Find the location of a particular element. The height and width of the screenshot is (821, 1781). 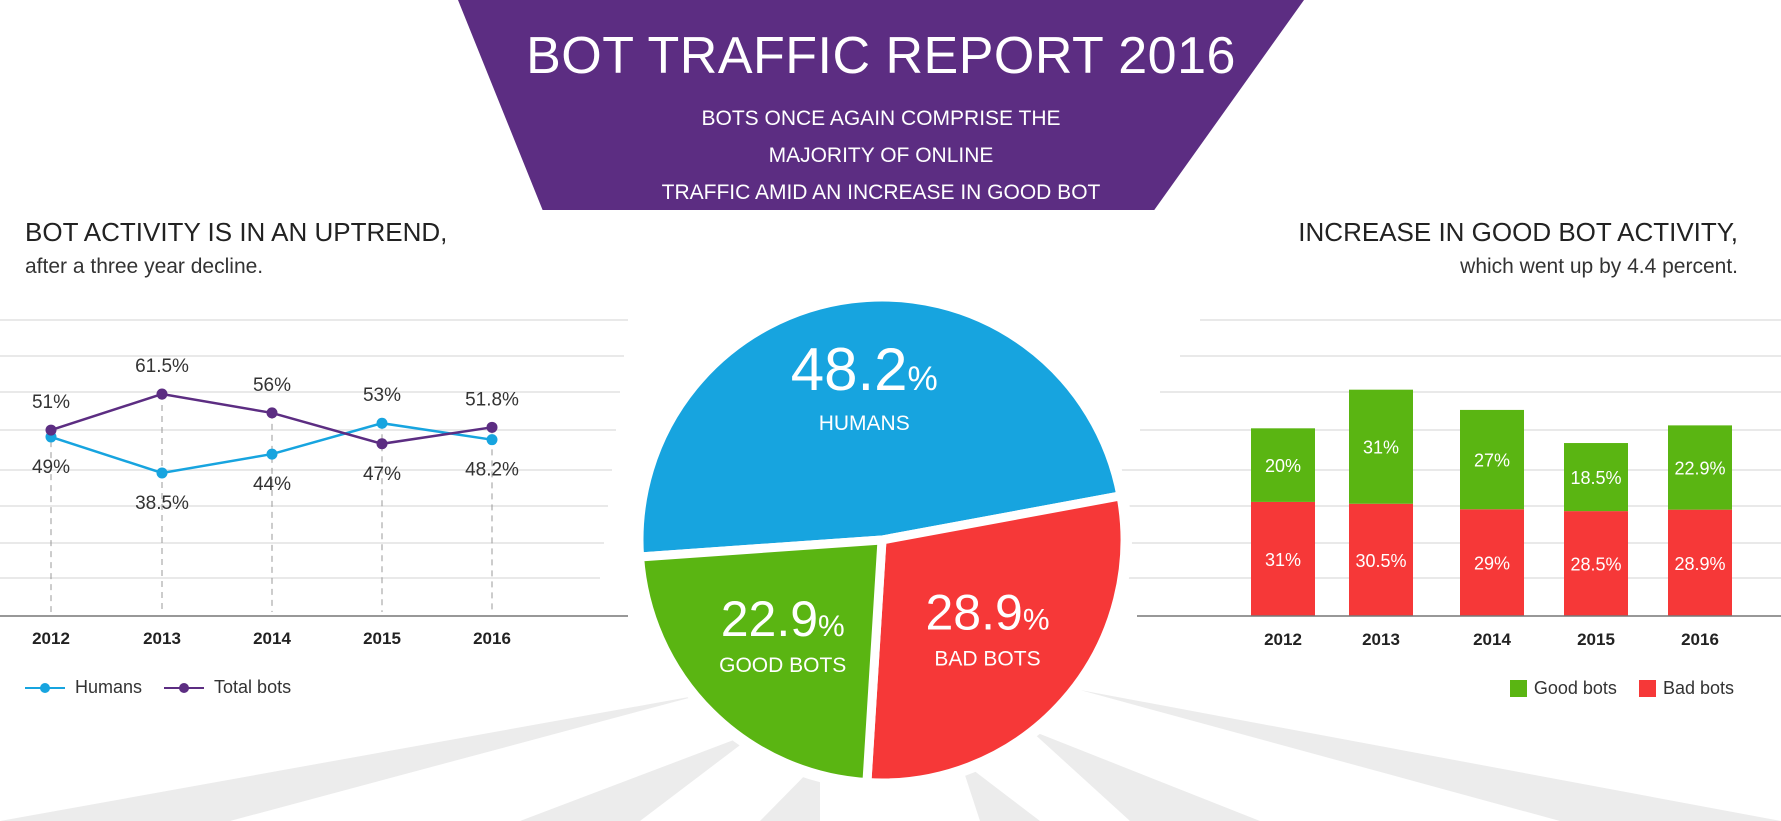

legend-key-good-bots is located at coordinates (1518, 688).